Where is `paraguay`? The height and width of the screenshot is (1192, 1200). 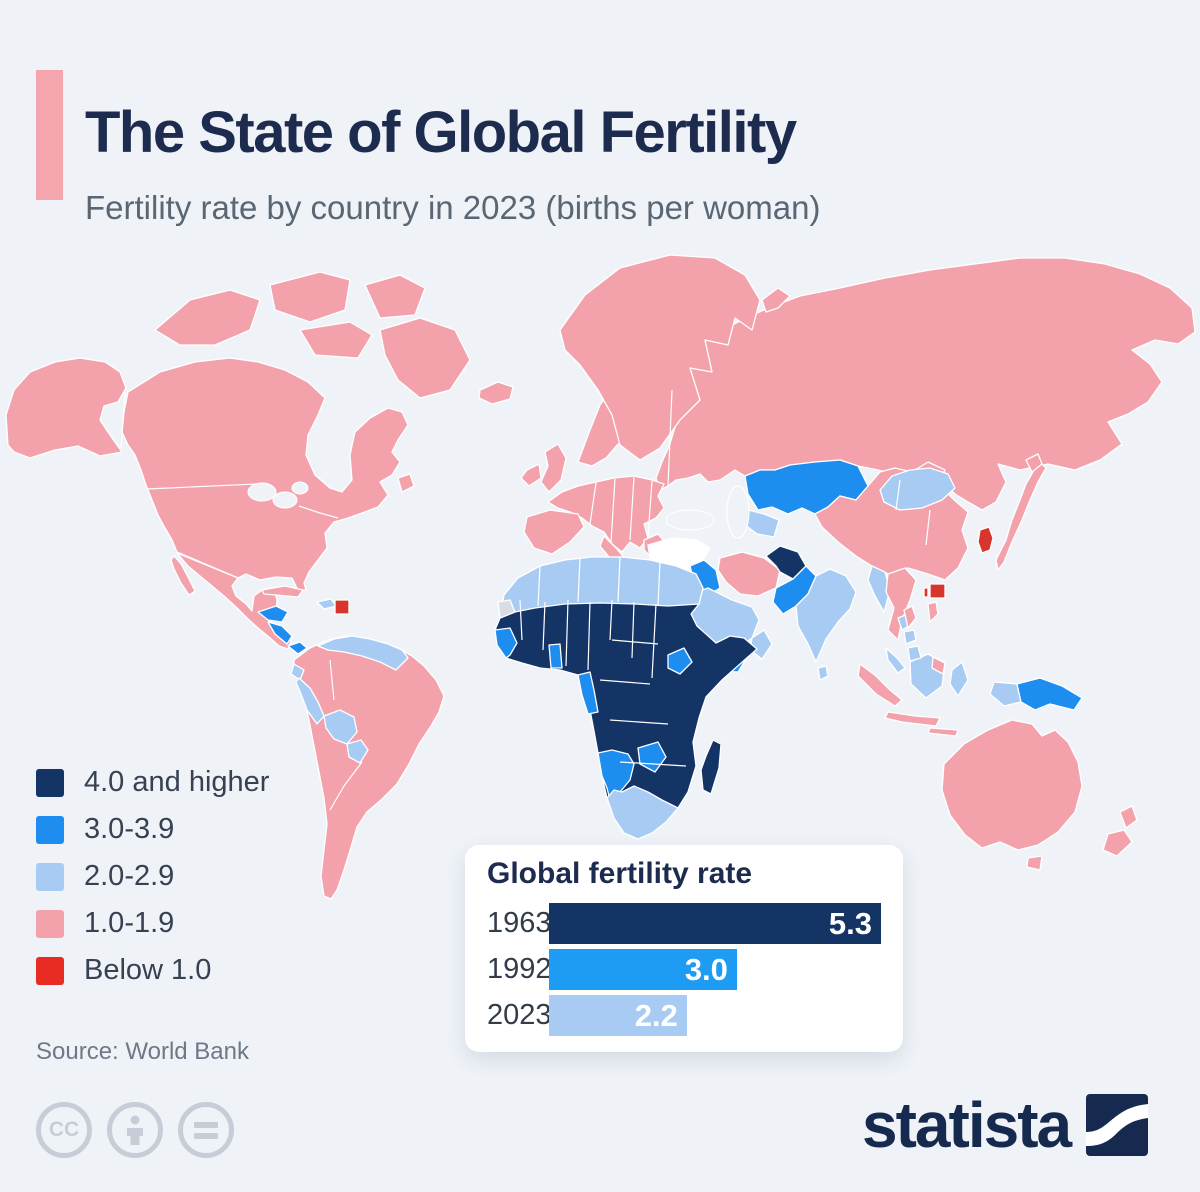
paraguay is located at coordinates (357, 751).